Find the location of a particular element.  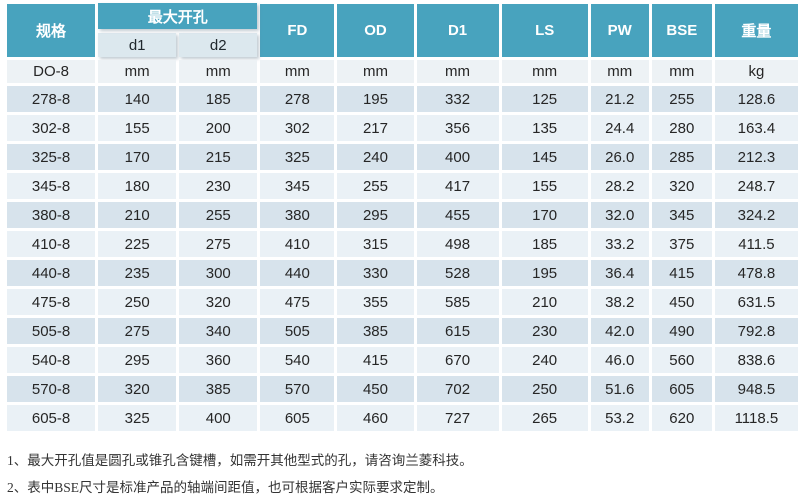

spec-cell: 440-8 is located at coordinates (51, 273).